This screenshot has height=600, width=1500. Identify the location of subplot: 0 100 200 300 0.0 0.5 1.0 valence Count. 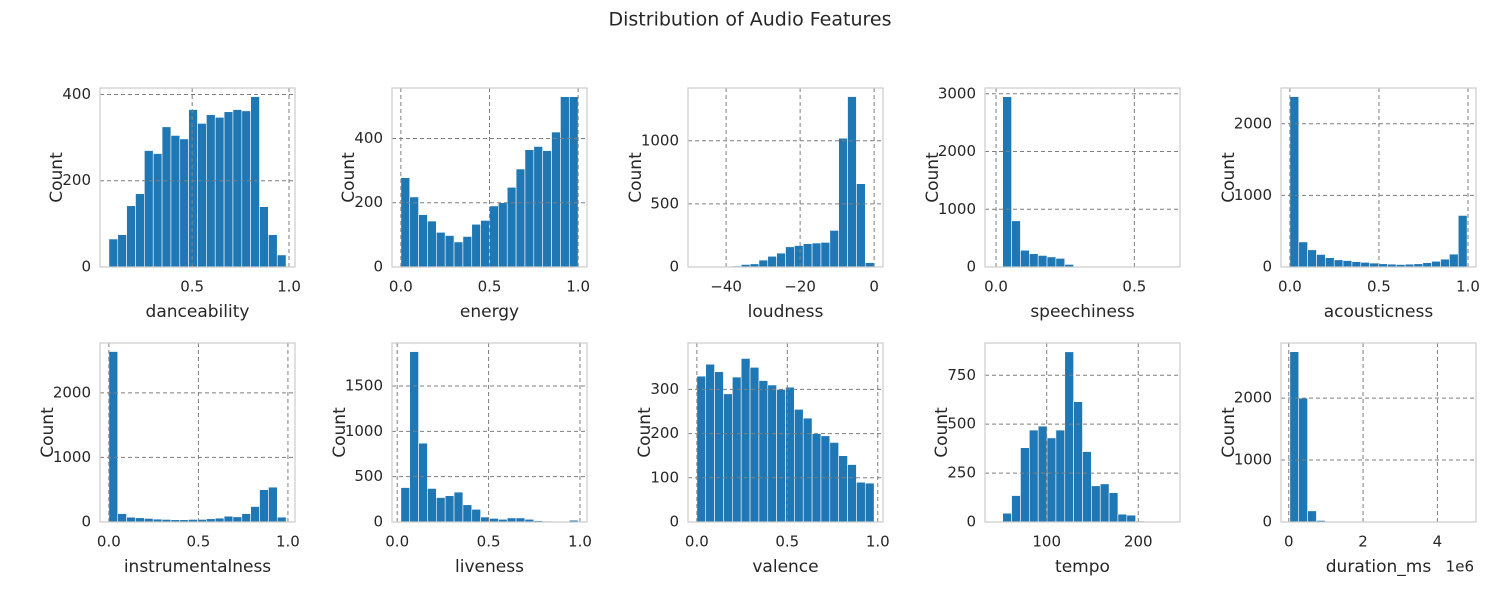
(762, 459).